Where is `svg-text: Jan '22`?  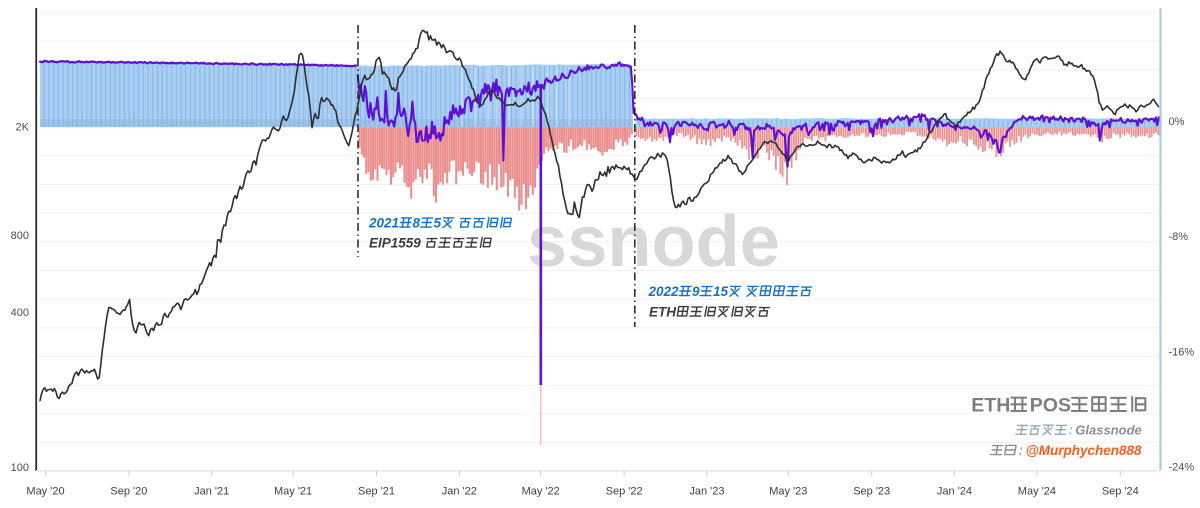
svg-text: Jan '22 is located at coordinates (459, 492).